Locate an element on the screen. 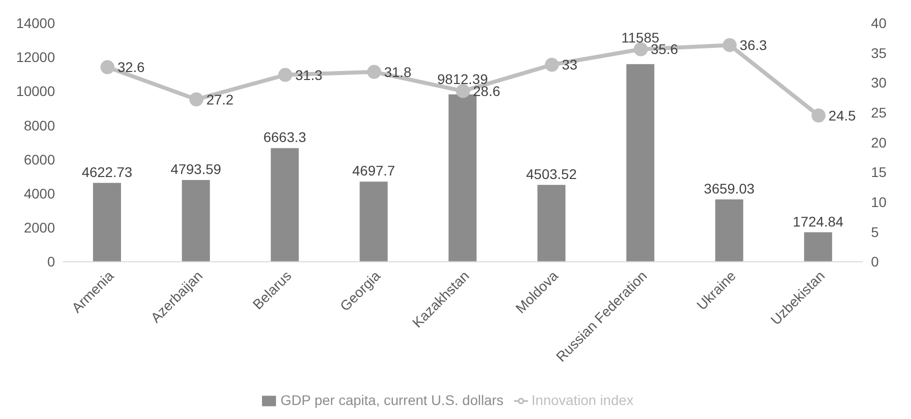  data-label: 1724.84 is located at coordinates (818, 221).